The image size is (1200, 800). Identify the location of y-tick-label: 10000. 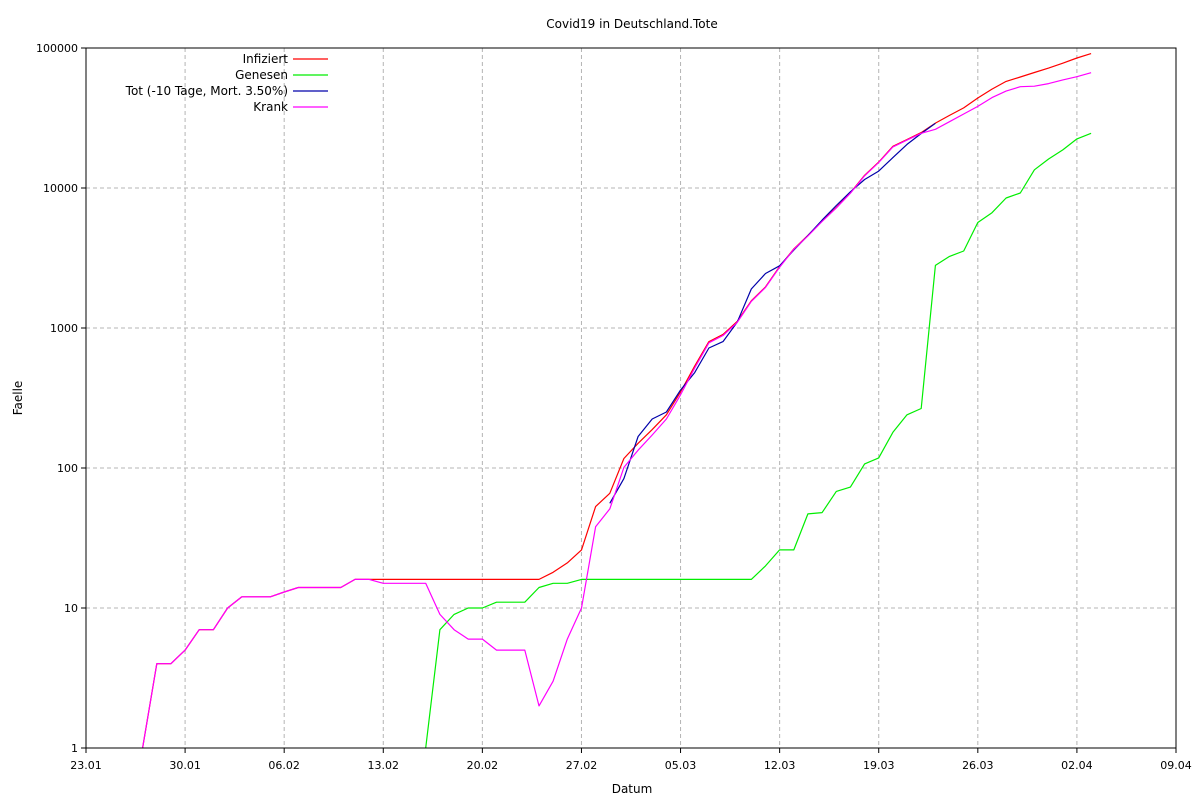
(60, 188).